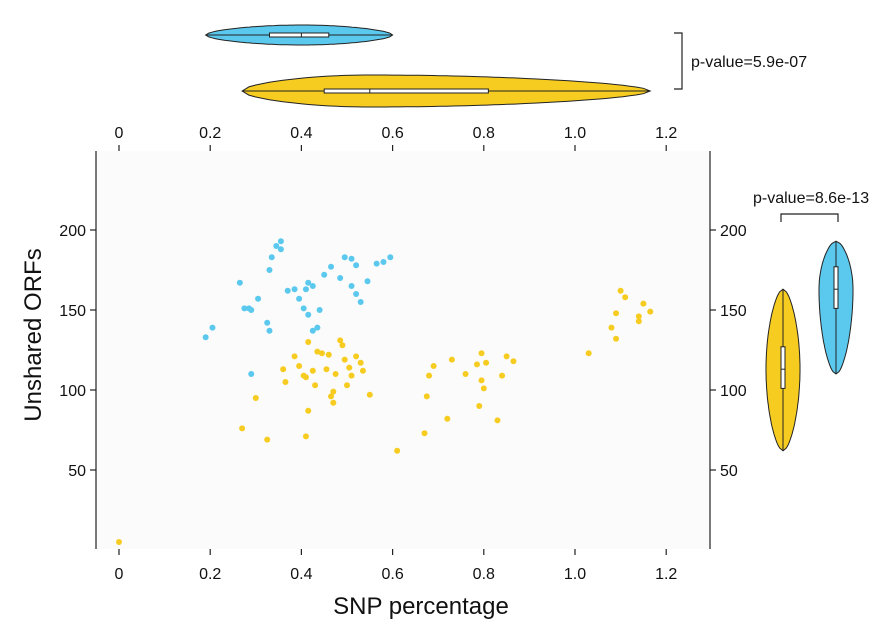 This screenshot has height=623, width=895. I want to click on y-axis-left: 50 100 150 200, so click(77, 351).